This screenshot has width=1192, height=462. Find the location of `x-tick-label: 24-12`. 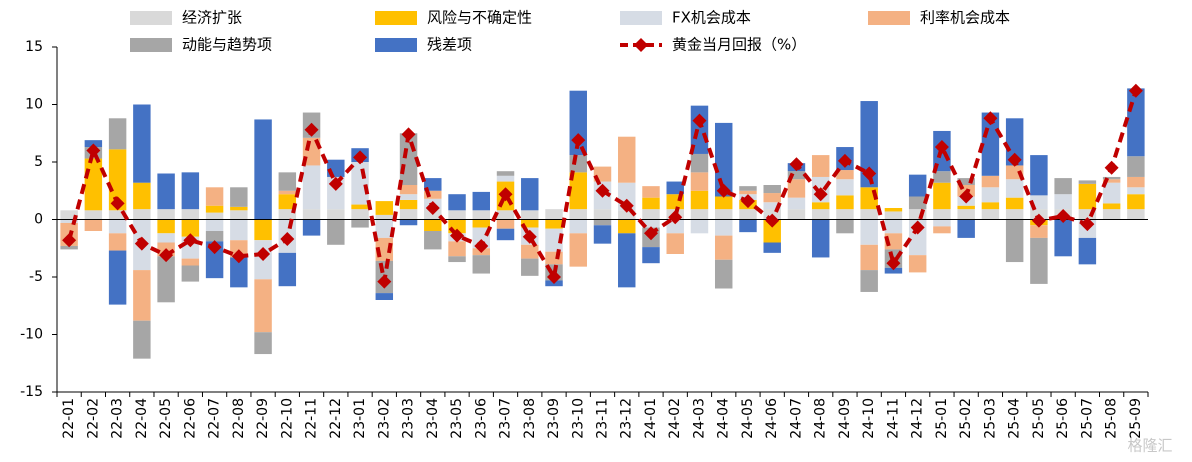

x-tick-label: 24-12 is located at coordinates (918, 418).